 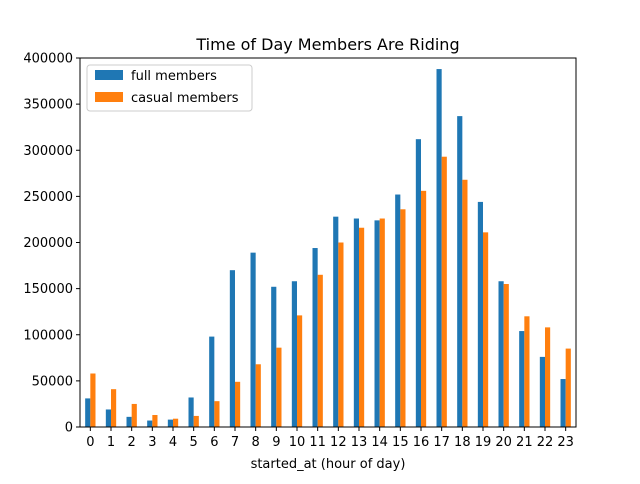 What do you see at coordinates (132, 442) in the screenshot?
I see `x-tick-label: 2` at bounding box center [132, 442].